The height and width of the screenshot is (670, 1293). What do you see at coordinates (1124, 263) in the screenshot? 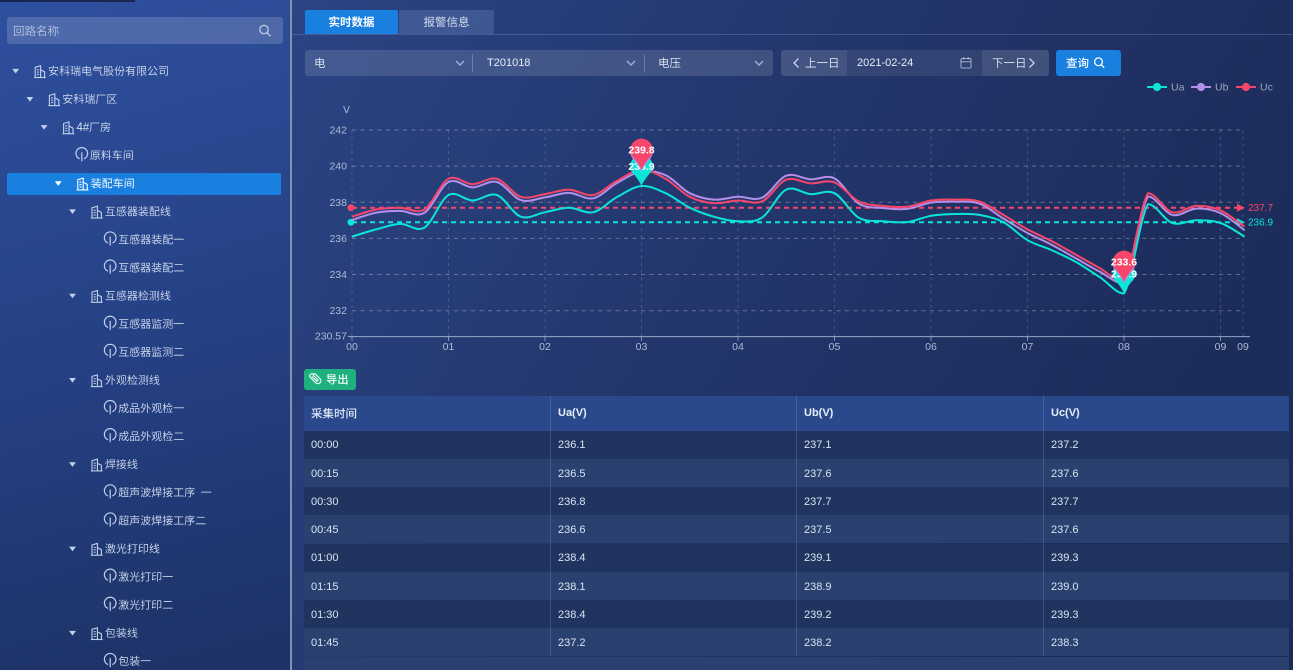
I see `svg-text: 233.6` at bounding box center [1124, 263].